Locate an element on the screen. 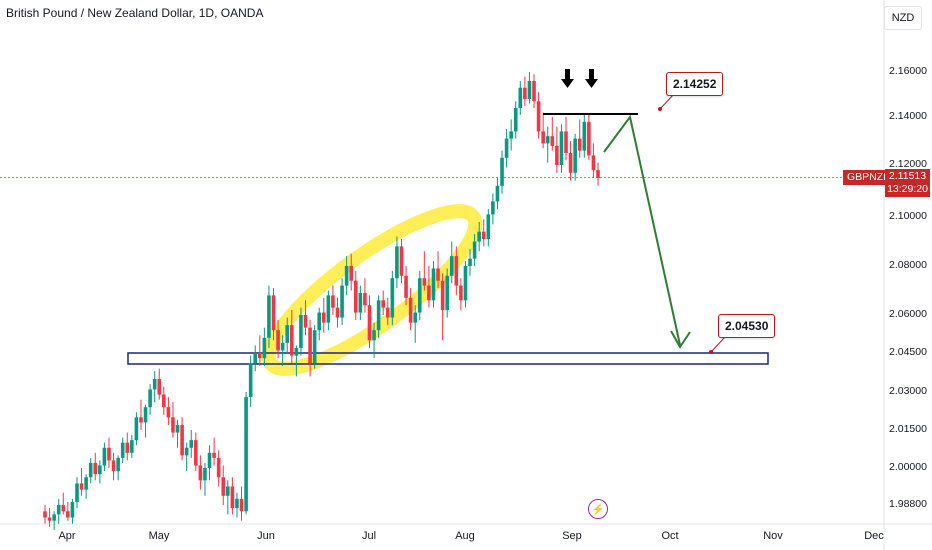 This screenshot has height=550, width=932. x-tick-label: Oct is located at coordinates (670, 536).